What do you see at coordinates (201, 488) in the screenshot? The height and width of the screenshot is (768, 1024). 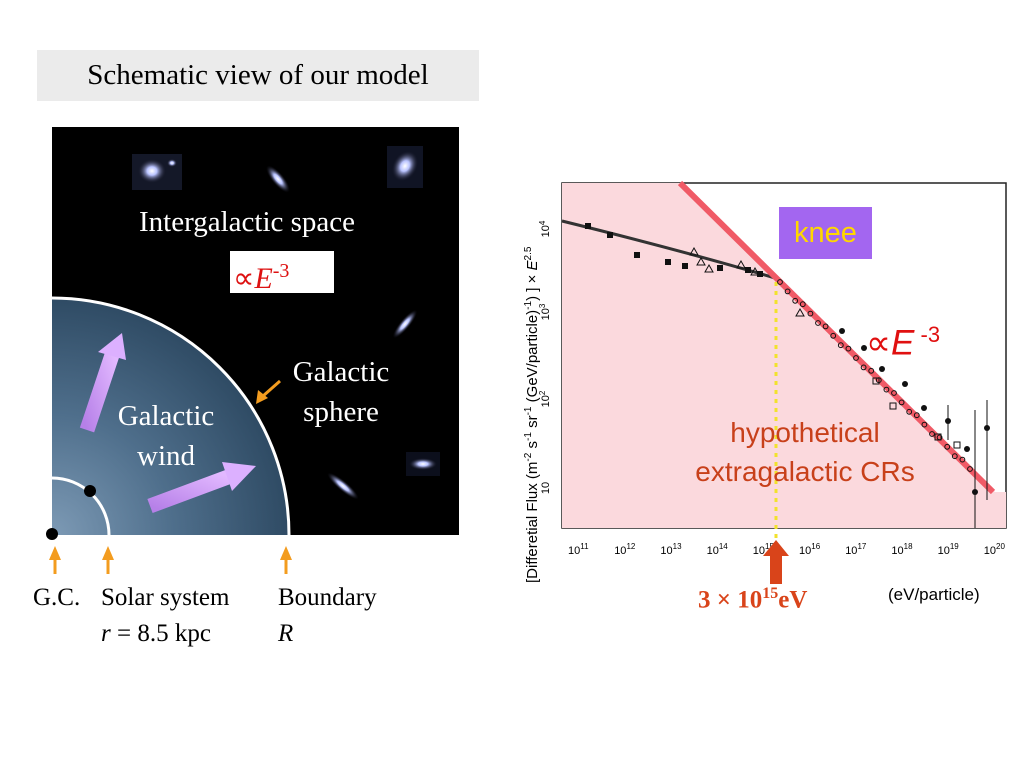 I see `wind-arrow-right` at bounding box center [201, 488].